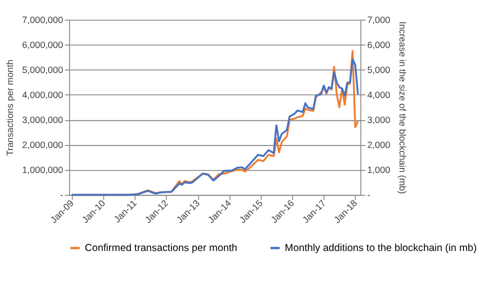 Image resolution: width=482 pixels, height=290 pixels. Describe the element at coordinates (378, 120) in the screenshot. I see `y2-tick-label: 3,000` at that location.